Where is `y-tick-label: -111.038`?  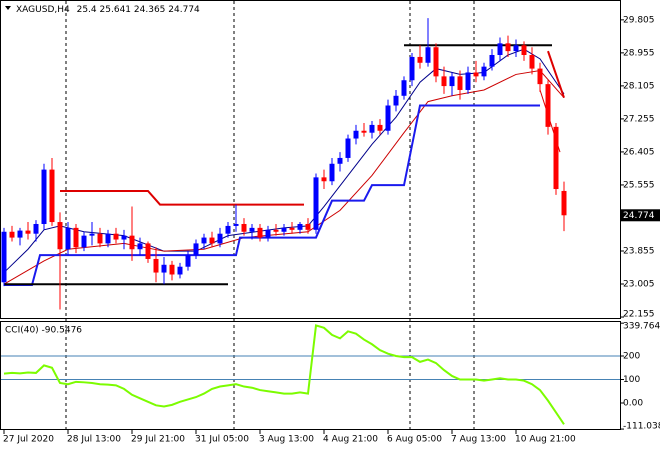 y-tick-label: -111.038 is located at coordinates (641, 427).